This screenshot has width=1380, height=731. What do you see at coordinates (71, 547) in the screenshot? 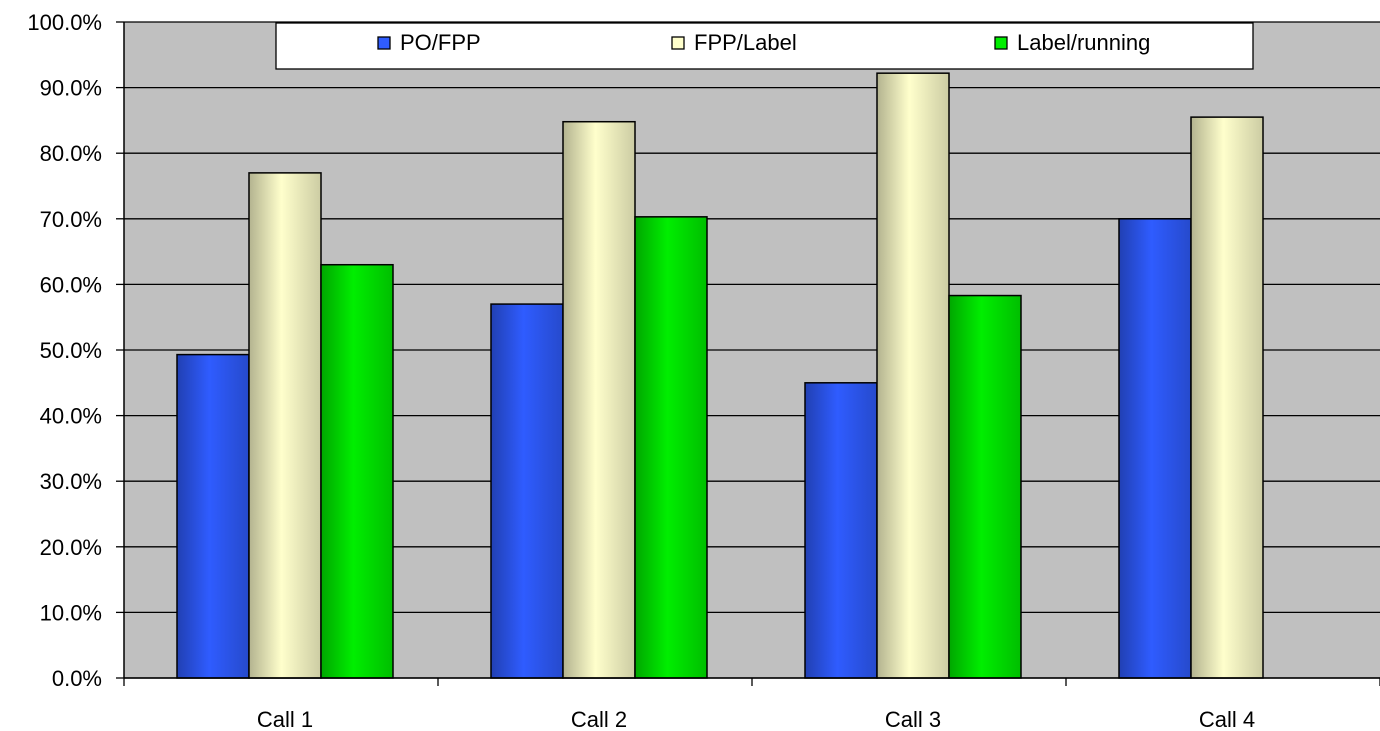
I see `y-tick-label: 20.0%` at bounding box center [71, 547].